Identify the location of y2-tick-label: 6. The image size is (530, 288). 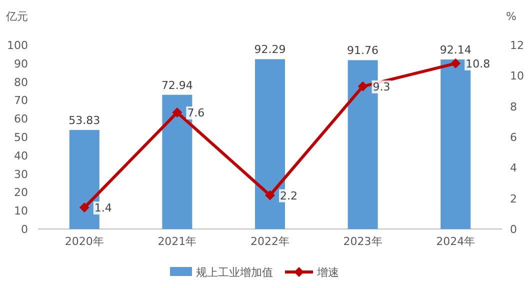
(513, 137).